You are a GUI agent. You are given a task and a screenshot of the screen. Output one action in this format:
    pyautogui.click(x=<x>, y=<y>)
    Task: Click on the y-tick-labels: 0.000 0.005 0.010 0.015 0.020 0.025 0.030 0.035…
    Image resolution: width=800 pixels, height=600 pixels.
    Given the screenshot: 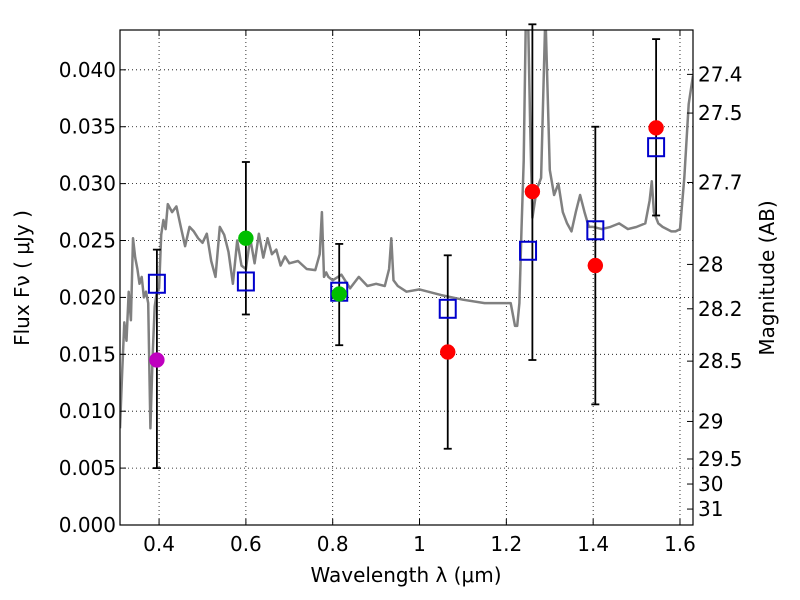 What is the action you would take?
    pyautogui.click(x=87, y=297)
    